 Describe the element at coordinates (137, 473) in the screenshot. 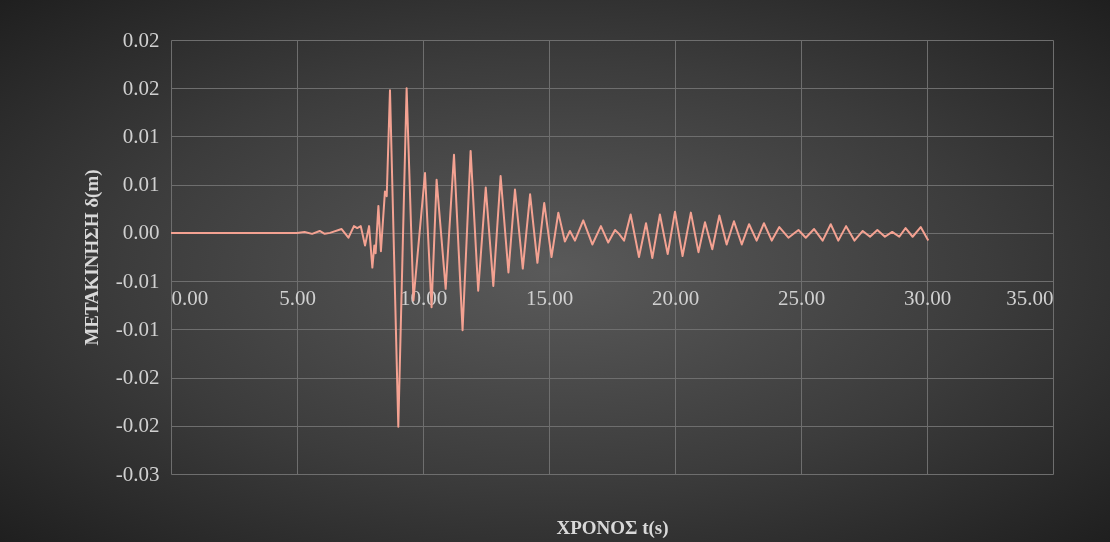

I see `y-tick-label: -0.03` at that location.